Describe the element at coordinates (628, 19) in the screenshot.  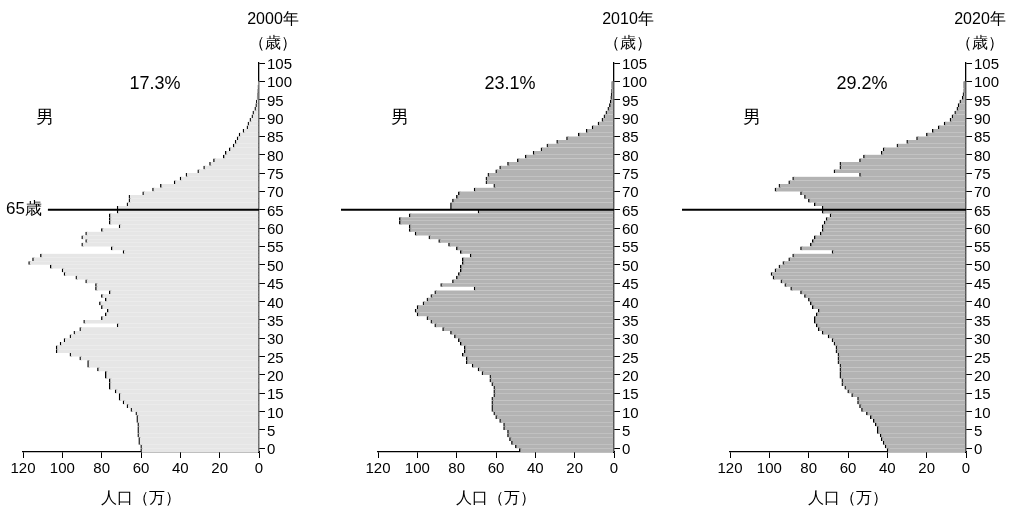
I see `chart-title: 2010年` at that location.